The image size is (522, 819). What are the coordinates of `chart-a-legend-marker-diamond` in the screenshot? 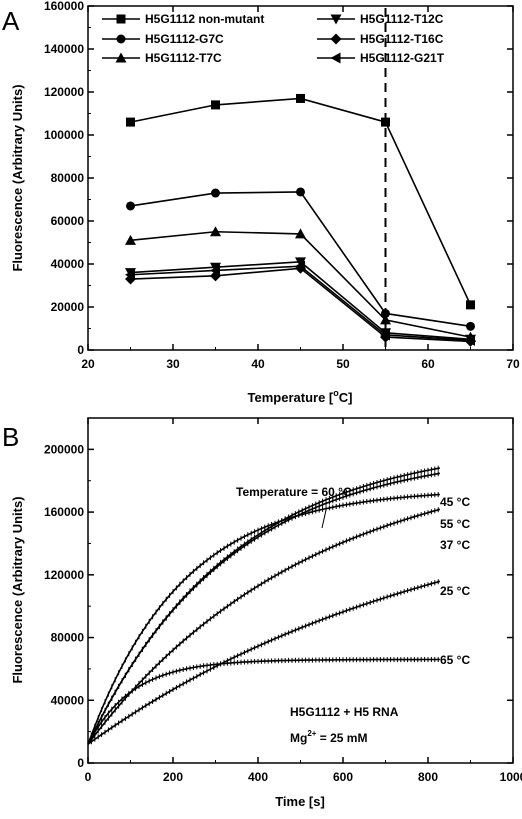 It's located at (336, 39).